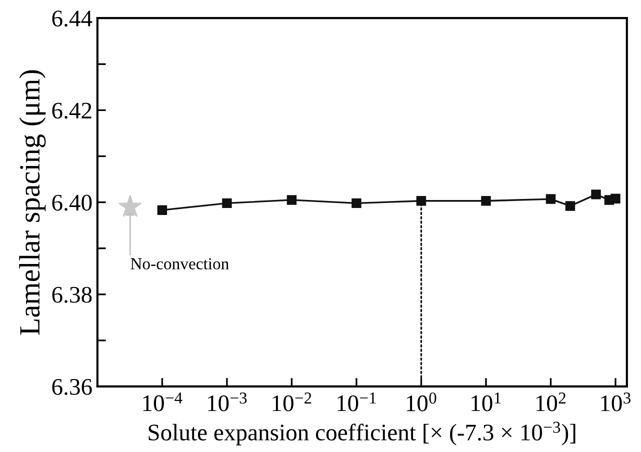  I want to click on x-tick-label: 10$^{−1}$, so click(357, 402).